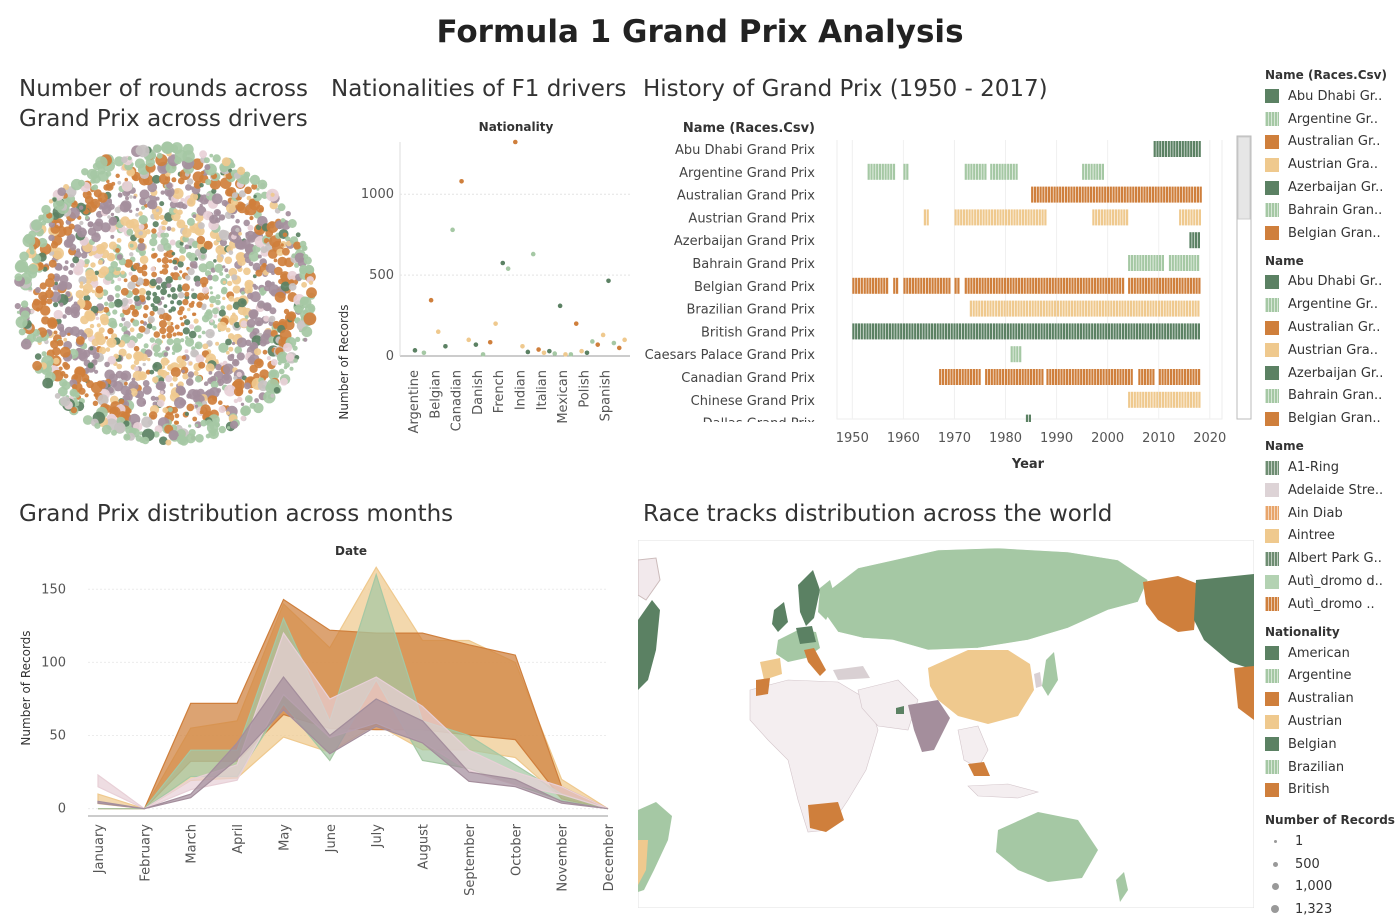 The width and height of the screenshot is (1400, 921). Describe the element at coordinates (165, 295) in the screenshot. I see `rounds-bubble-chart` at that location.